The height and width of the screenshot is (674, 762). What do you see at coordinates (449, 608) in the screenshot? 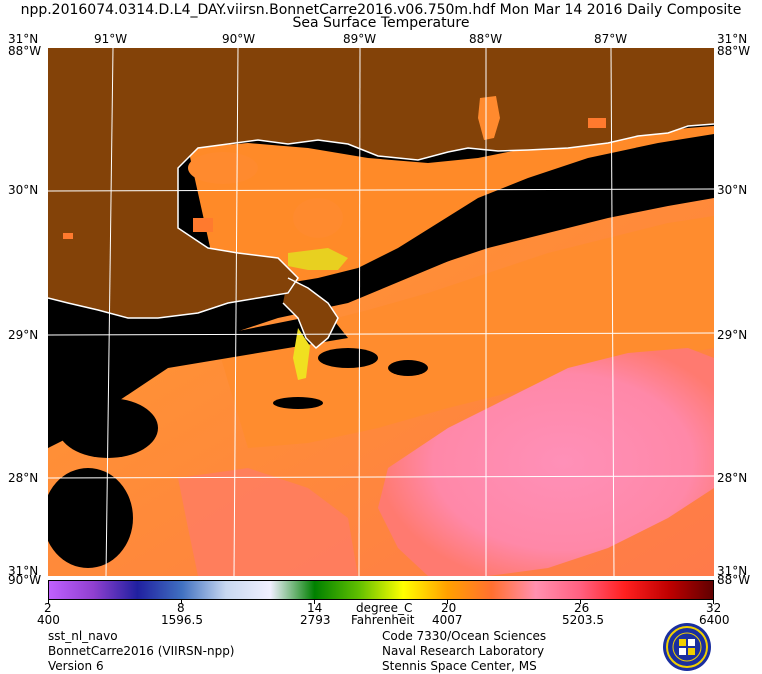
I see `colorbar-celsius-label: 20` at bounding box center [449, 608].